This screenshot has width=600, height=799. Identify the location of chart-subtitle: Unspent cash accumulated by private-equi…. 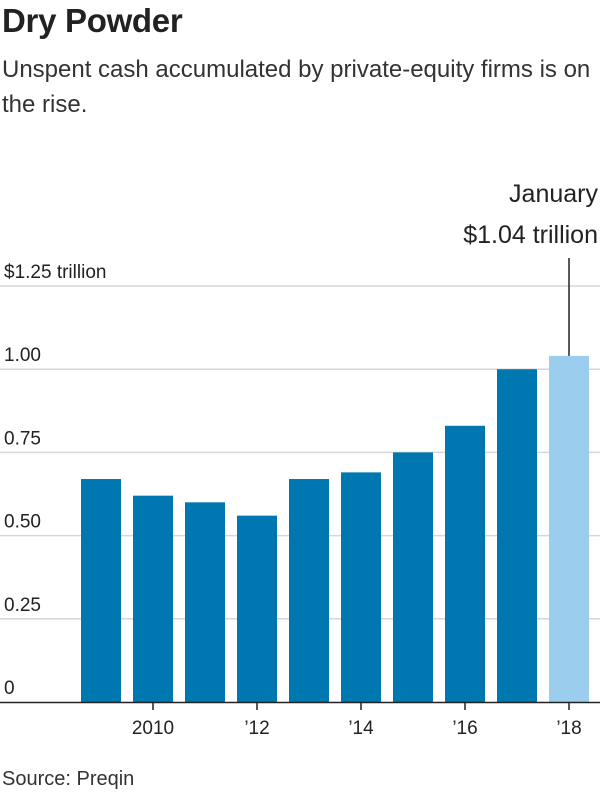
(296, 87).